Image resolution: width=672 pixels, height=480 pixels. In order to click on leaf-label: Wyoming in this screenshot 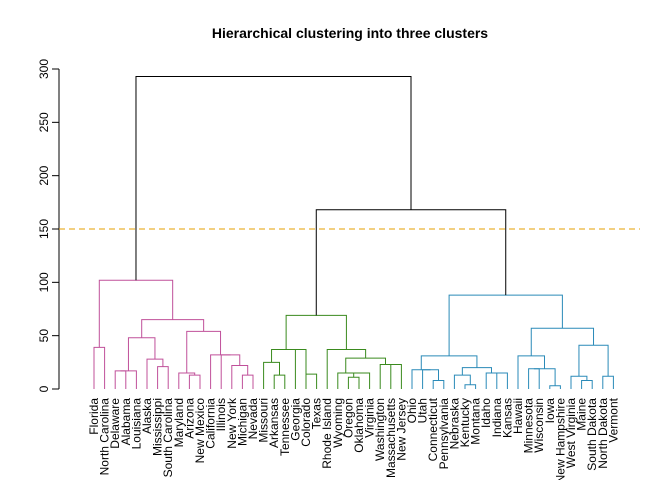, I will do `click(338, 423)`.